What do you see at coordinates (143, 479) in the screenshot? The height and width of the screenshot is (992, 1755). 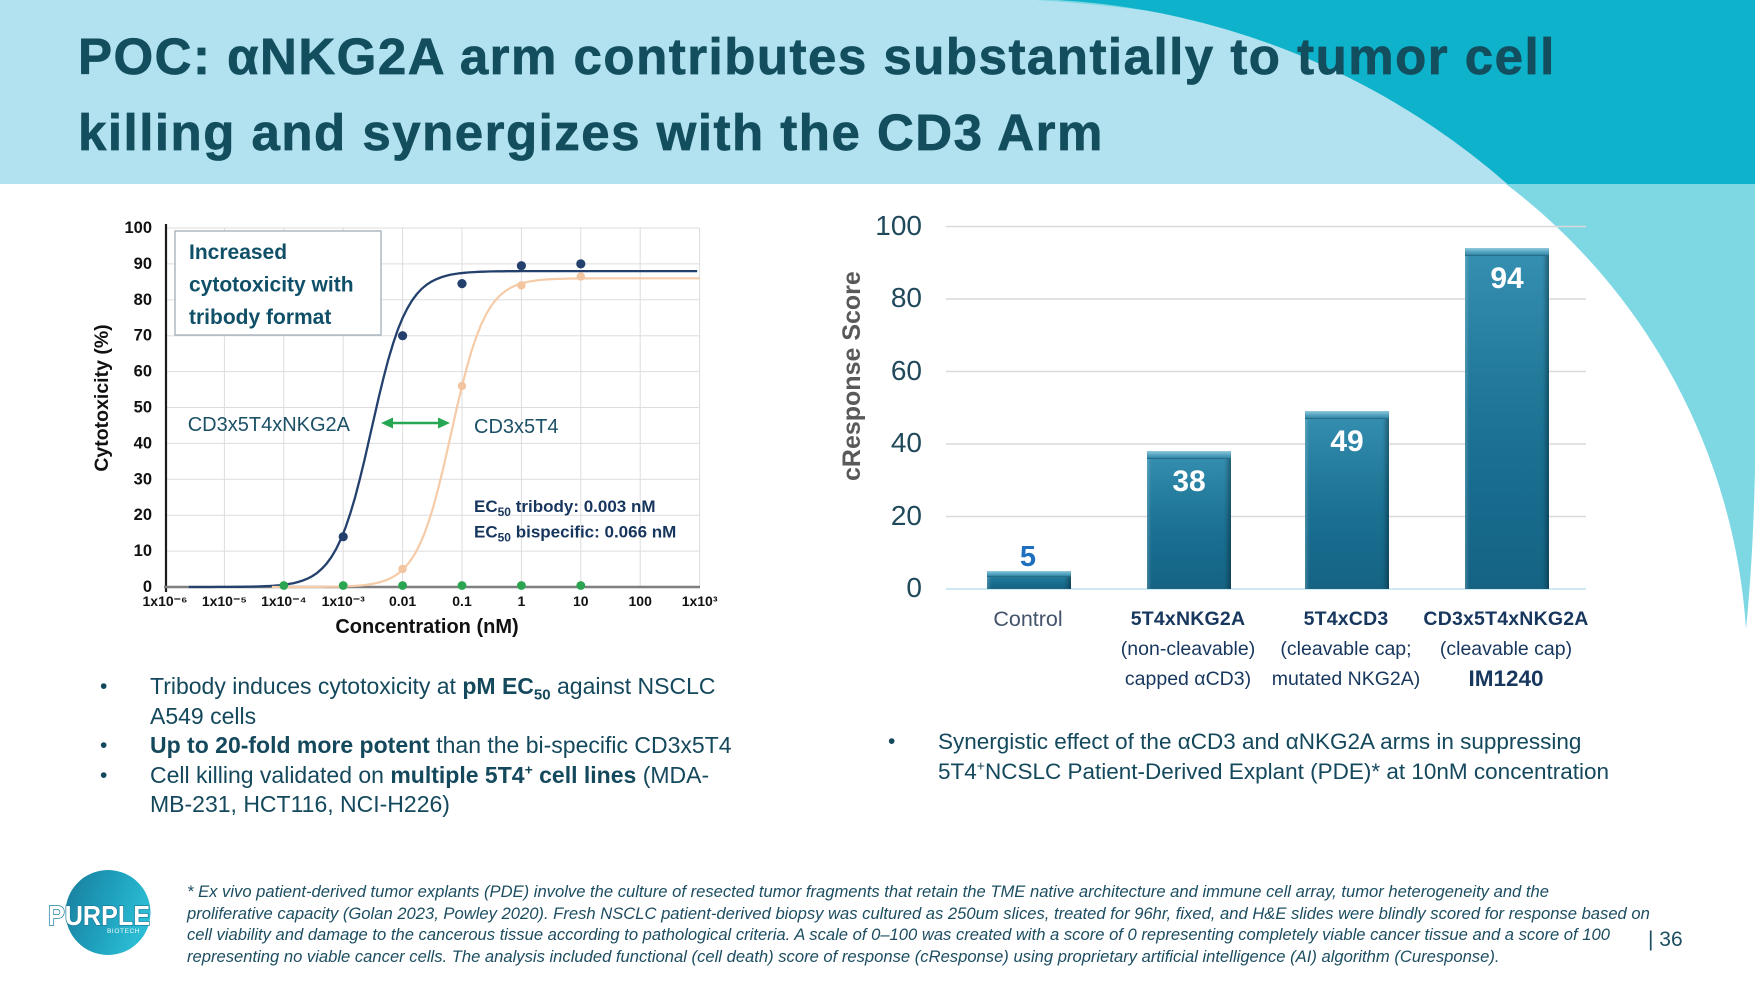 I see `svg-text: 30` at bounding box center [143, 479].